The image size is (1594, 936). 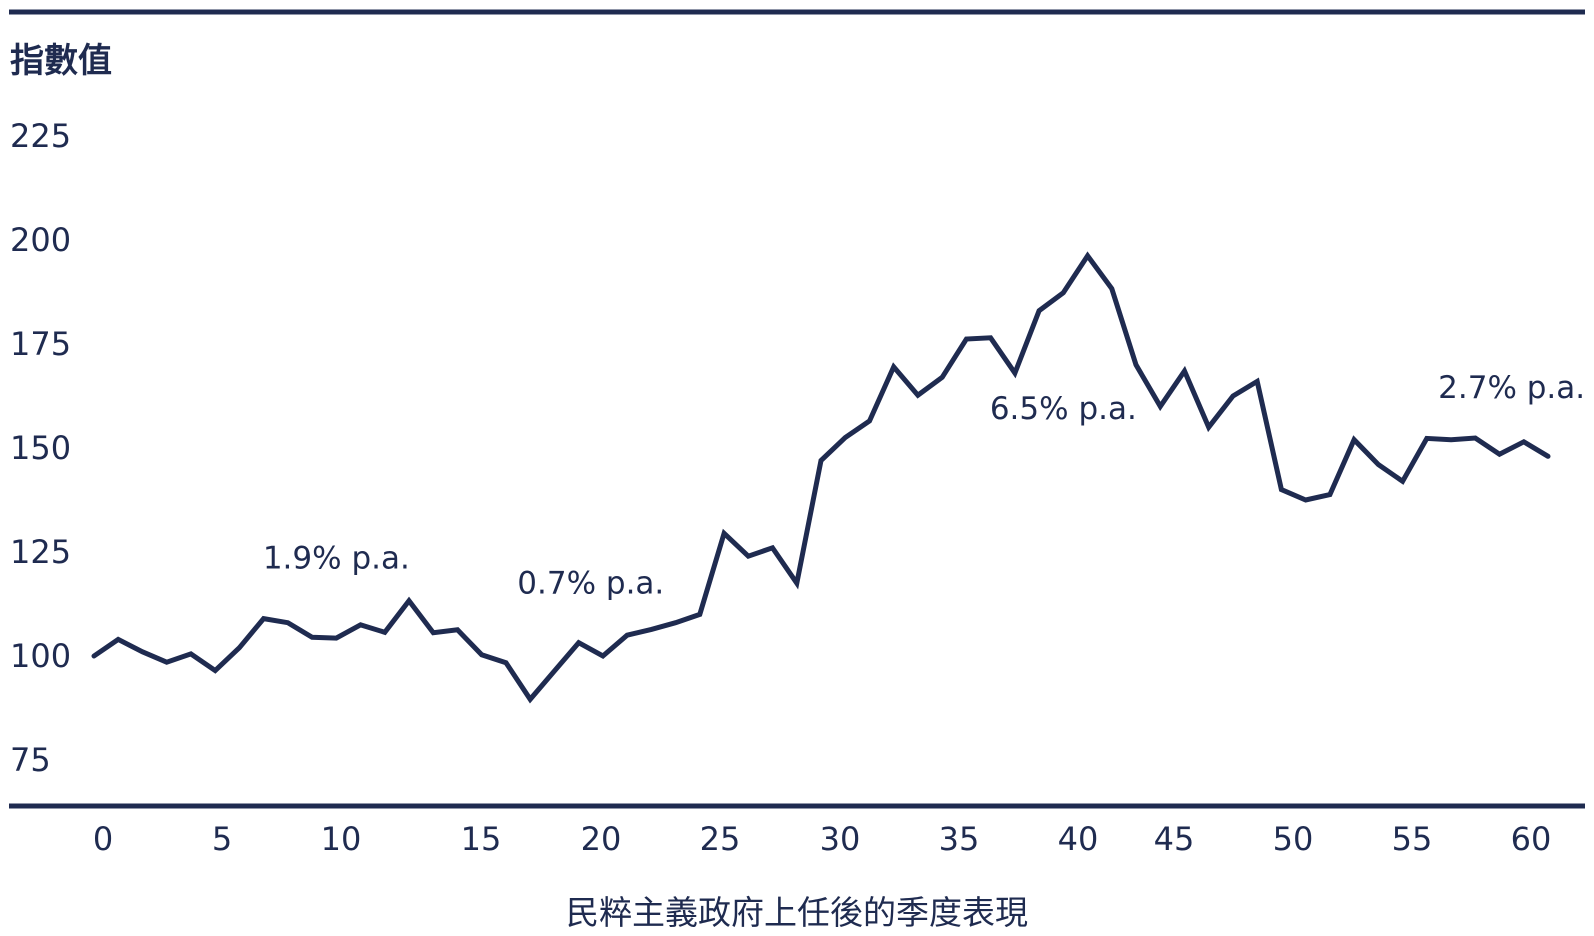 What do you see at coordinates (1063, 409) in the screenshot?
I see `annotation-label: 6.5% p.a.` at bounding box center [1063, 409].